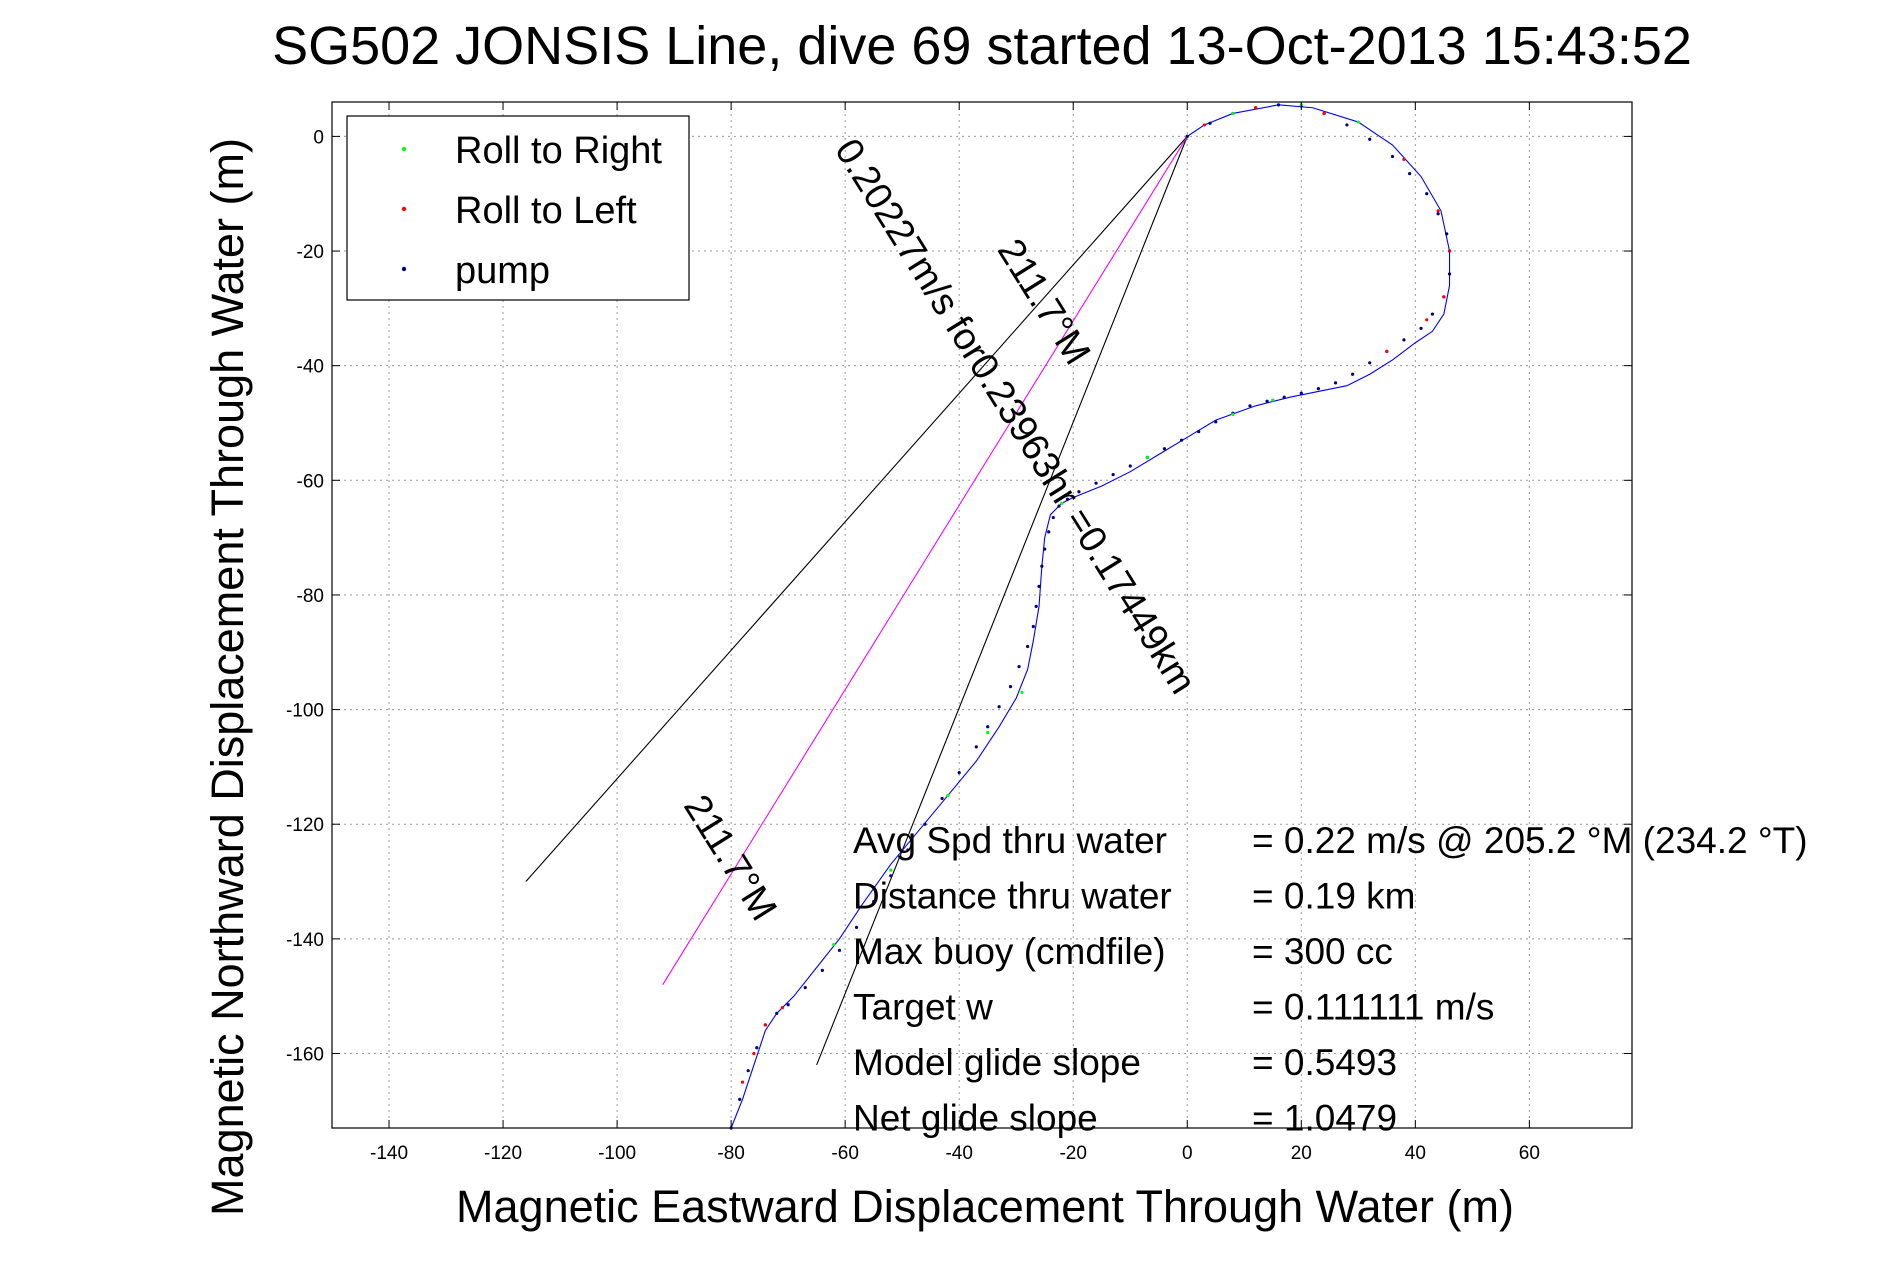 The width and height of the screenshot is (1891, 1262). Describe the element at coordinates (1015, 417) in the screenshot. I see `line-annotation: 0.20227m/s for0.23963hr =0.17449km` at that location.